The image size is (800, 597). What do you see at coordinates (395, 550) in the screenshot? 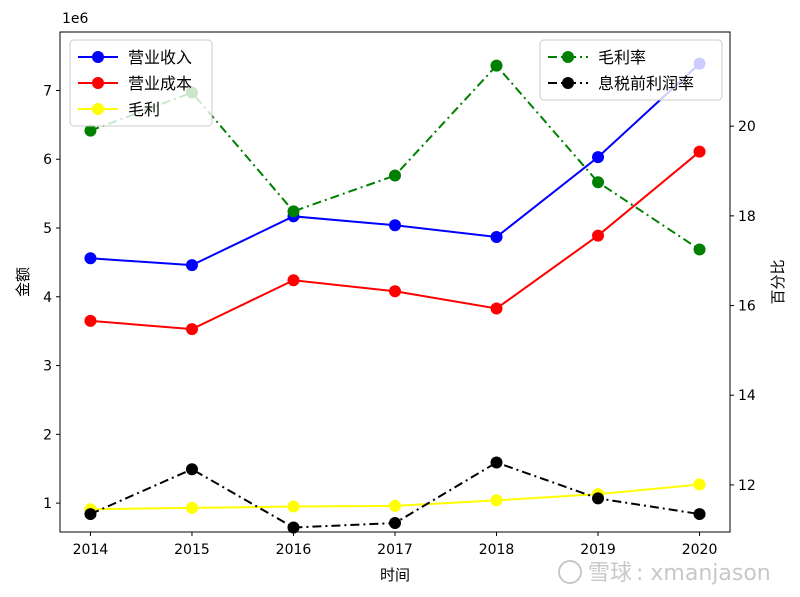
I see `x-tick-label: 2017` at bounding box center [395, 550].